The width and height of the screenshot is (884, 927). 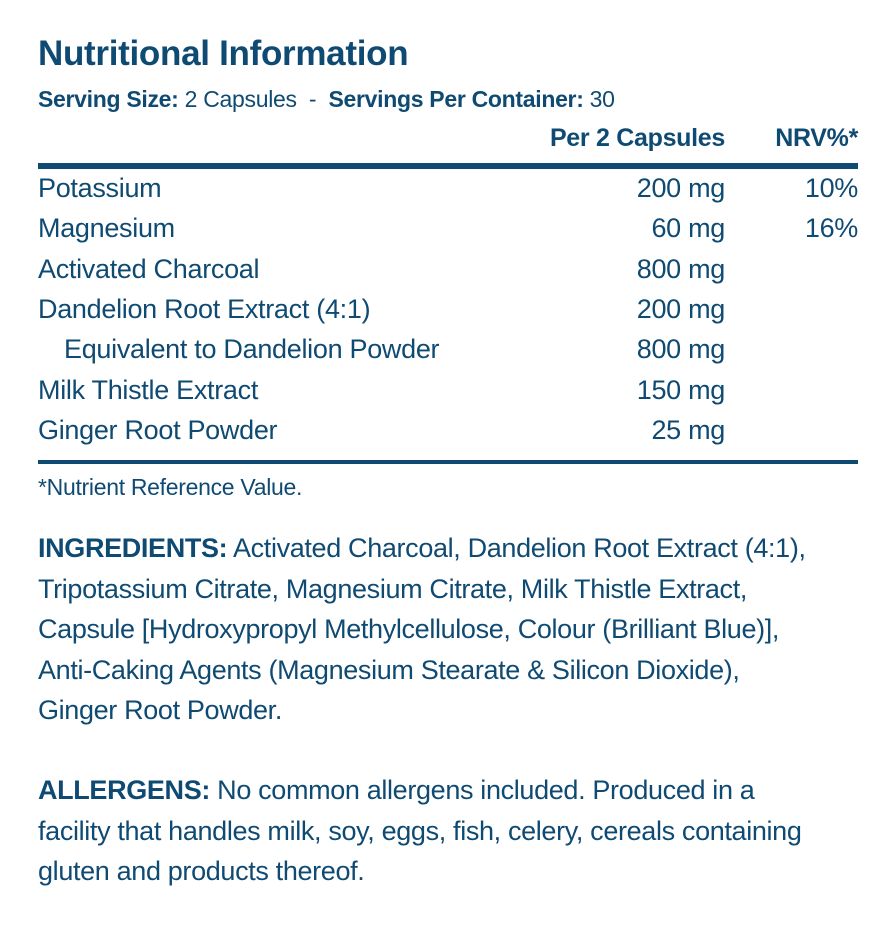 What do you see at coordinates (240, 99) in the screenshot?
I see `serving-size-value: 2 Capsules` at bounding box center [240, 99].